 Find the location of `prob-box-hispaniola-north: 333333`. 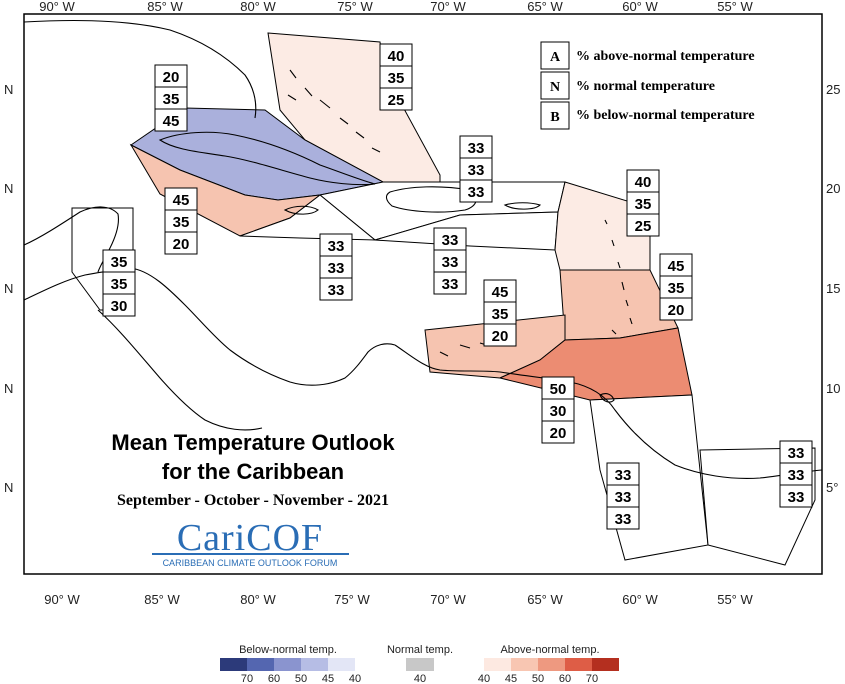

prob-box-hispaniola-north: 333333 is located at coordinates (476, 169).